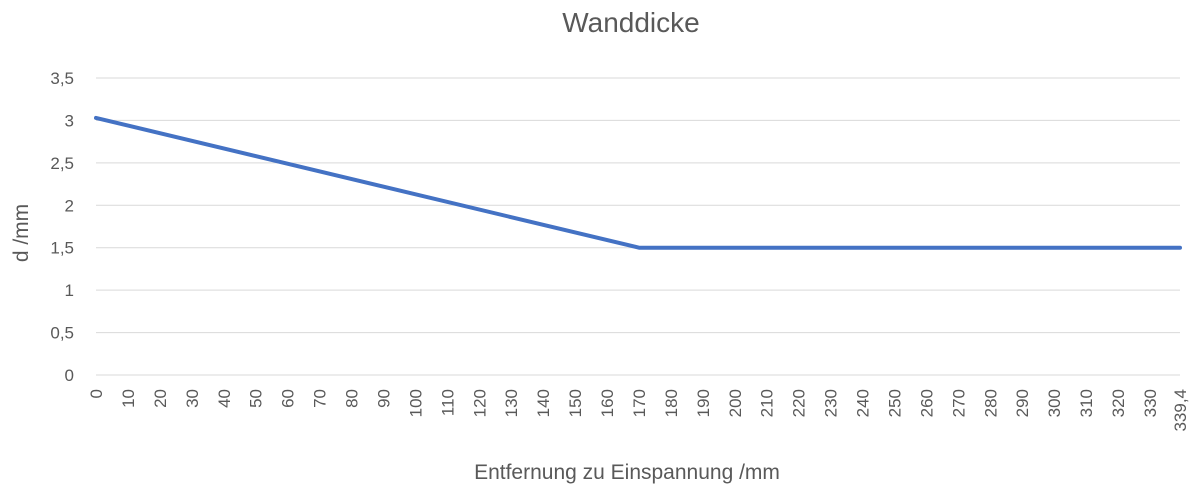 This screenshot has width=1199, height=491. Describe the element at coordinates (630, 22) in the screenshot. I see `chart-title: Wanddicke` at that location.